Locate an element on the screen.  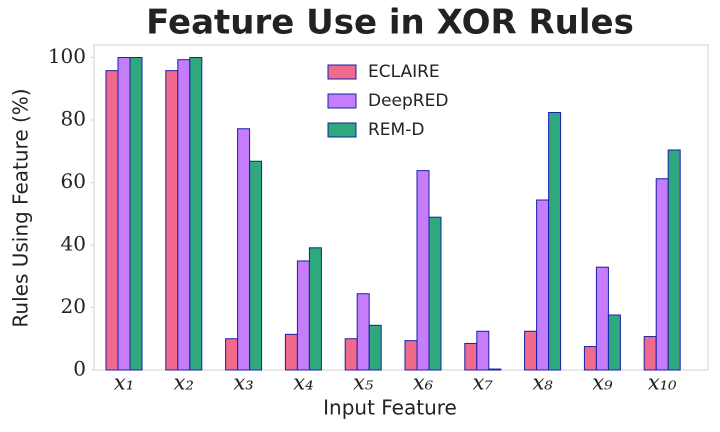
x-tick-label: x₇ is located at coordinates (483, 383).